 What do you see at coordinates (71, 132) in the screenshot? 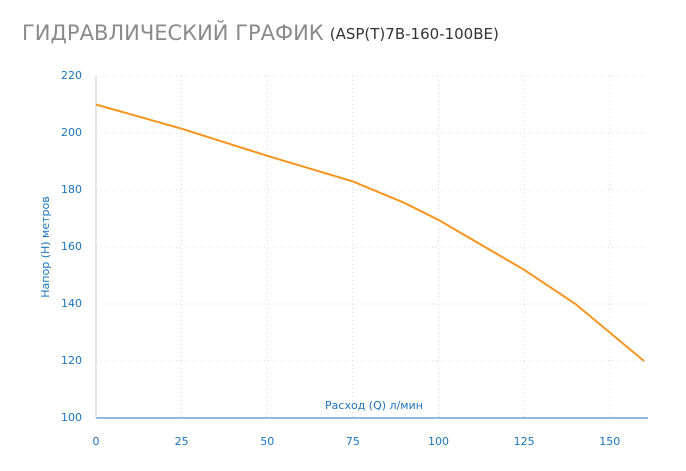
I see `y-tick-label: 200` at bounding box center [71, 132].